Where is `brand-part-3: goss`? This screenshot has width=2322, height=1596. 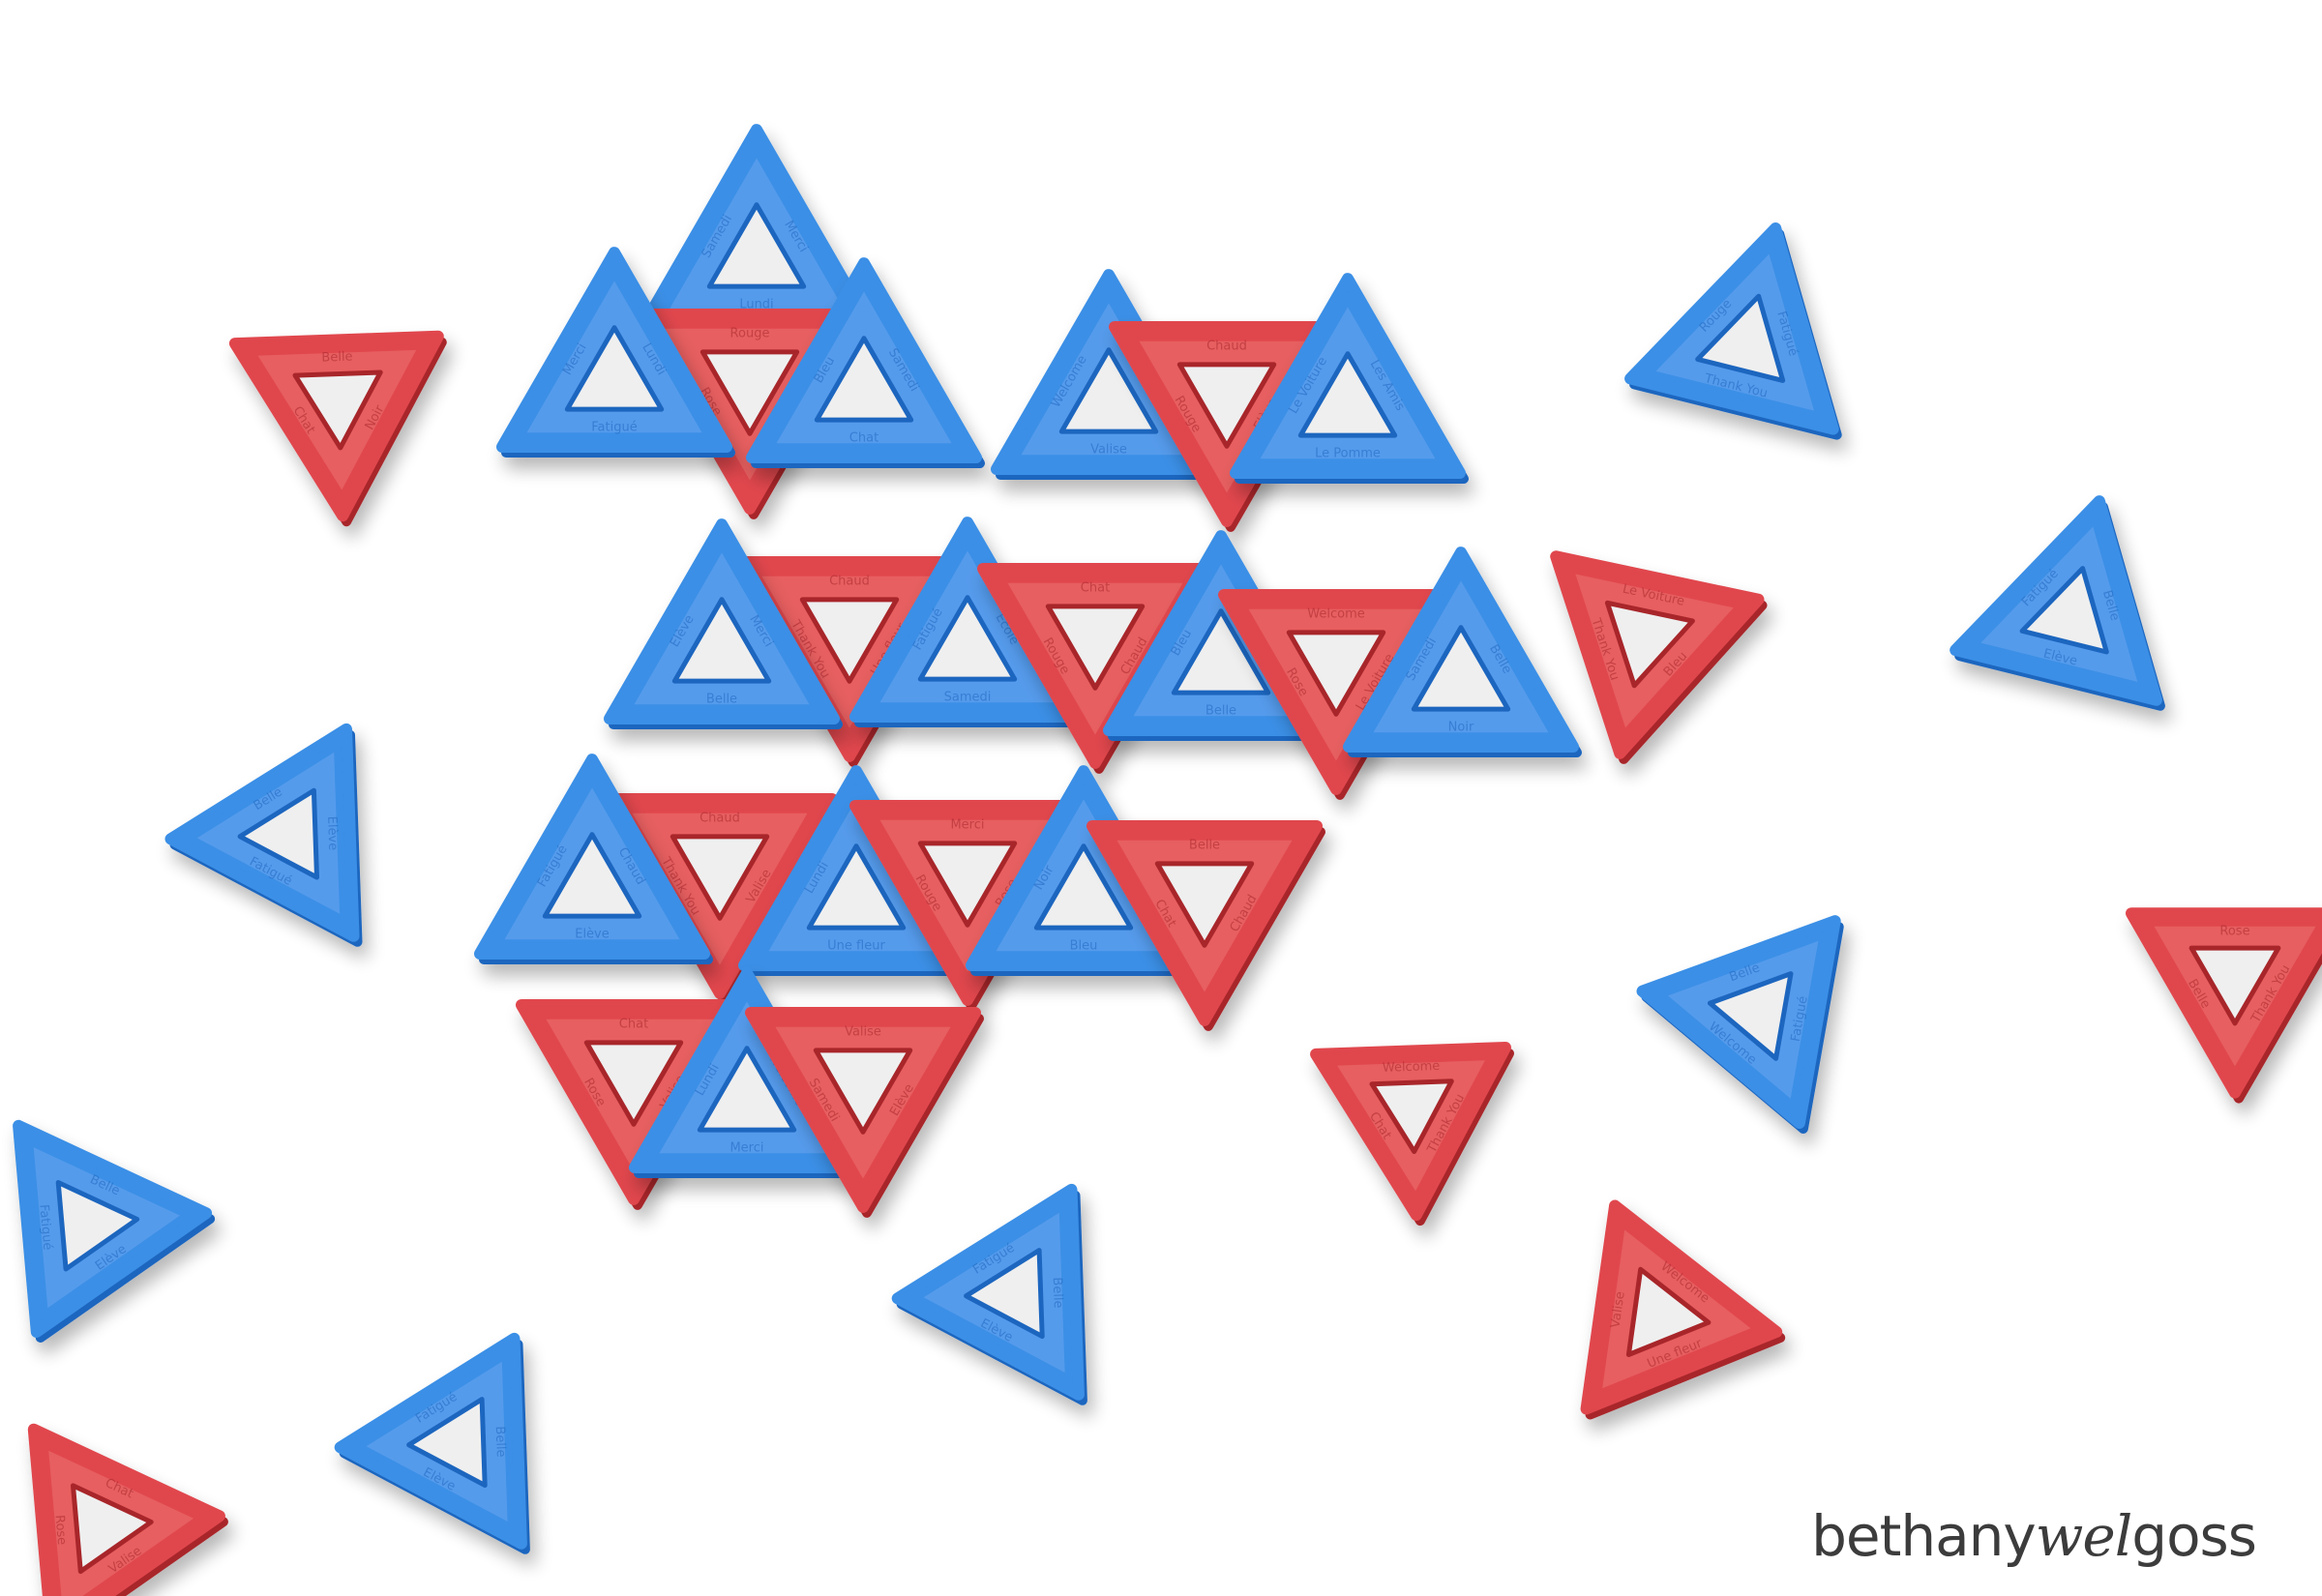 brand-part-3: goss is located at coordinates (2194, 1536).